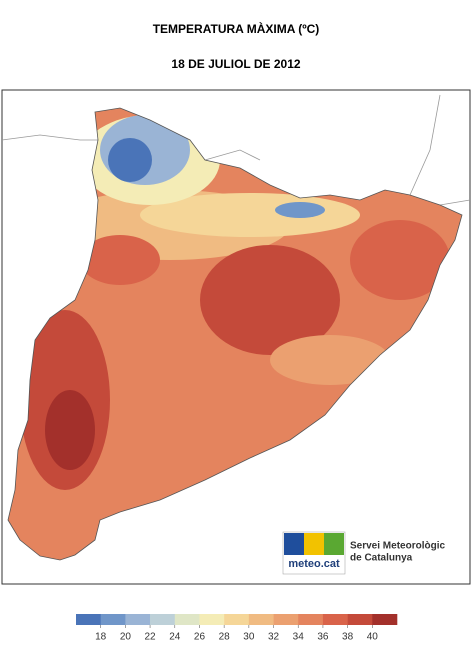 This screenshot has height=672, width=472. Describe the element at coordinates (323, 637) in the screenshot. I see `legend-tick-label: 36` at that location.